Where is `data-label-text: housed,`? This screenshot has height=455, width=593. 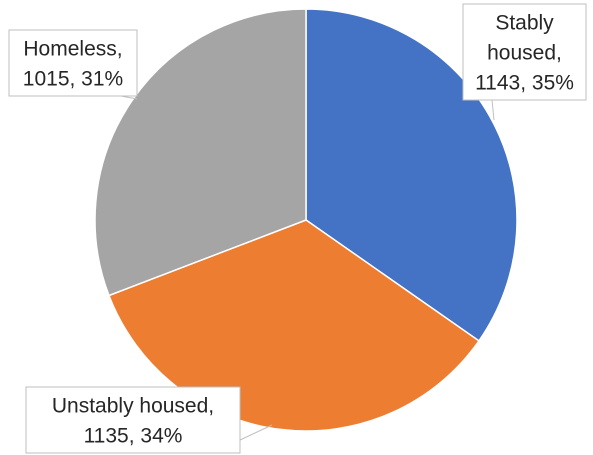
data-label-text: housed, is located at coordinates (524, 53).